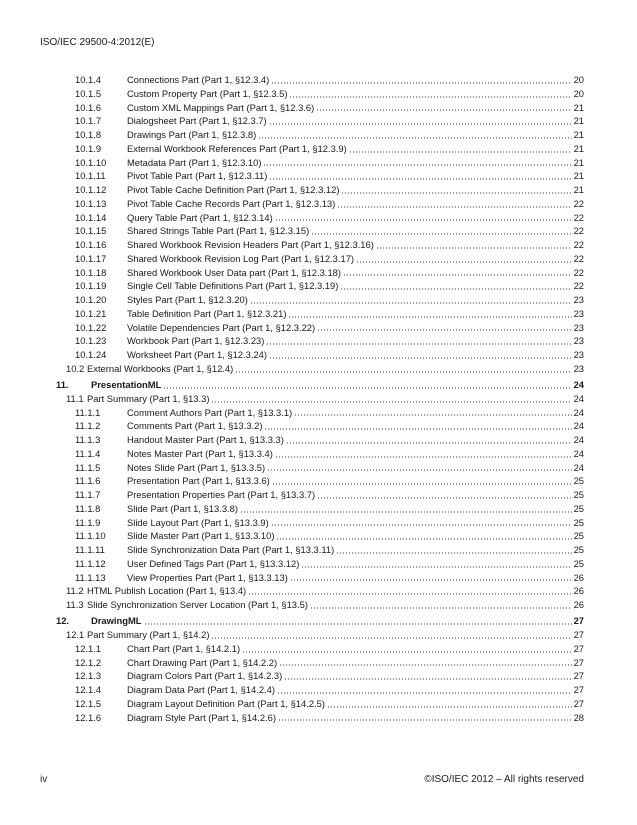 This screenshot has width=637, height=825. I want to click on toc-entry-number: 10.1.15, so click(91, 231).